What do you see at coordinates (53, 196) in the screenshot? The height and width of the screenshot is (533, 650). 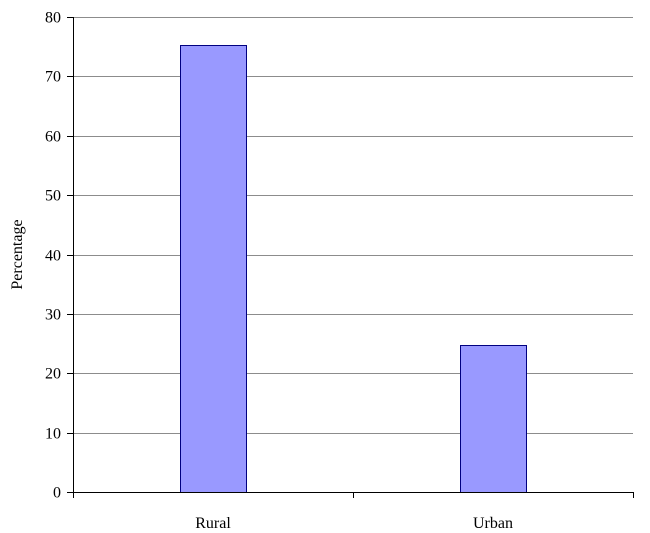 I see `y-tick-label-50: 50` at bounding box center [53, 196].